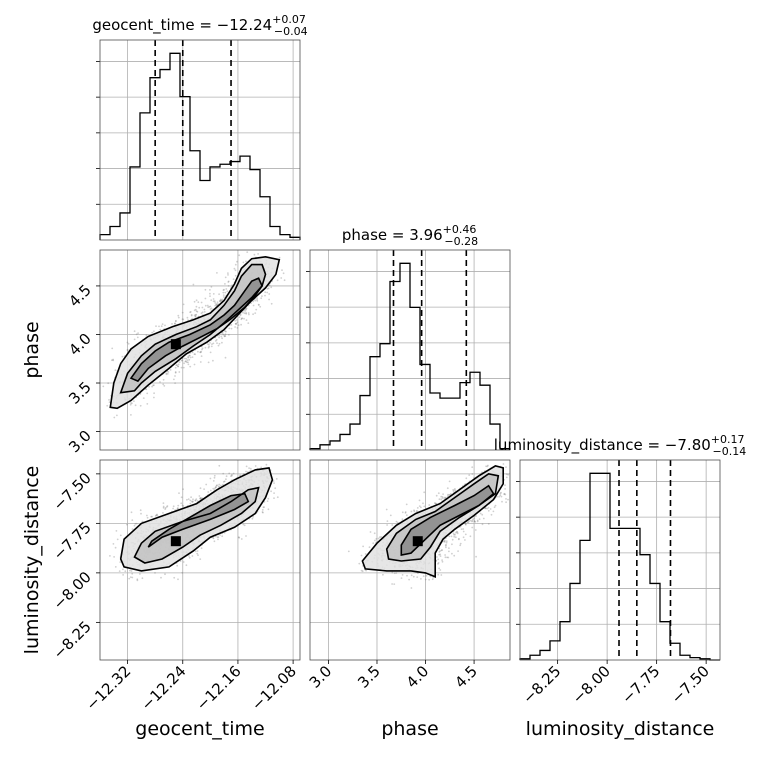 This screenshot has width=760, height=760. I want to click on x-tick-label: 4.5, so click(466, 677).